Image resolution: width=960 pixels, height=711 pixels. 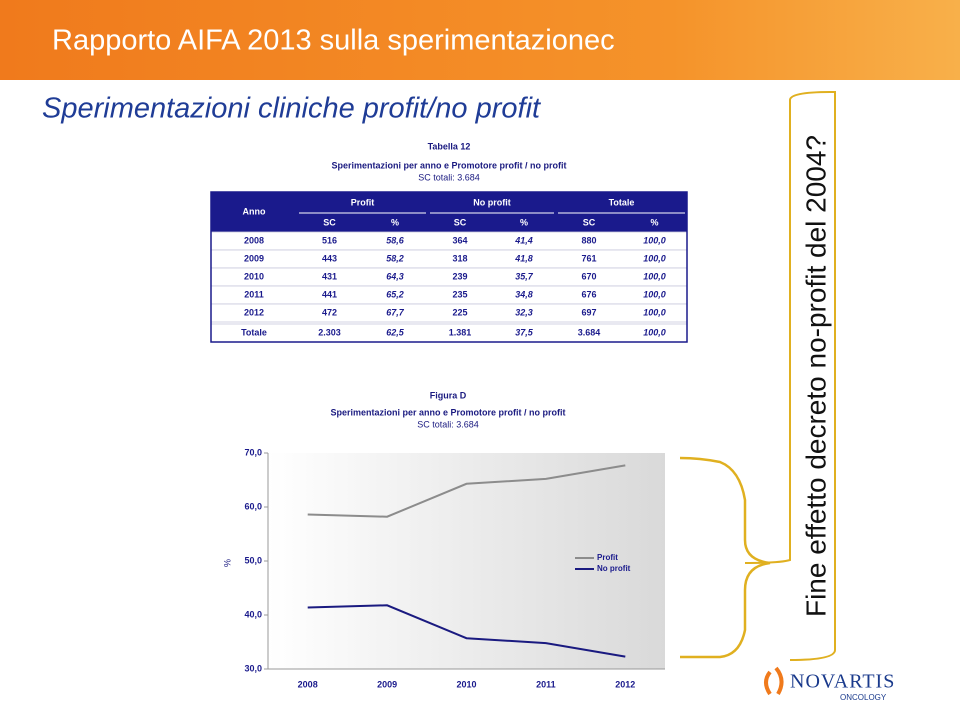 I want to click on table-cell: 2008, so click(x=254, y=240).